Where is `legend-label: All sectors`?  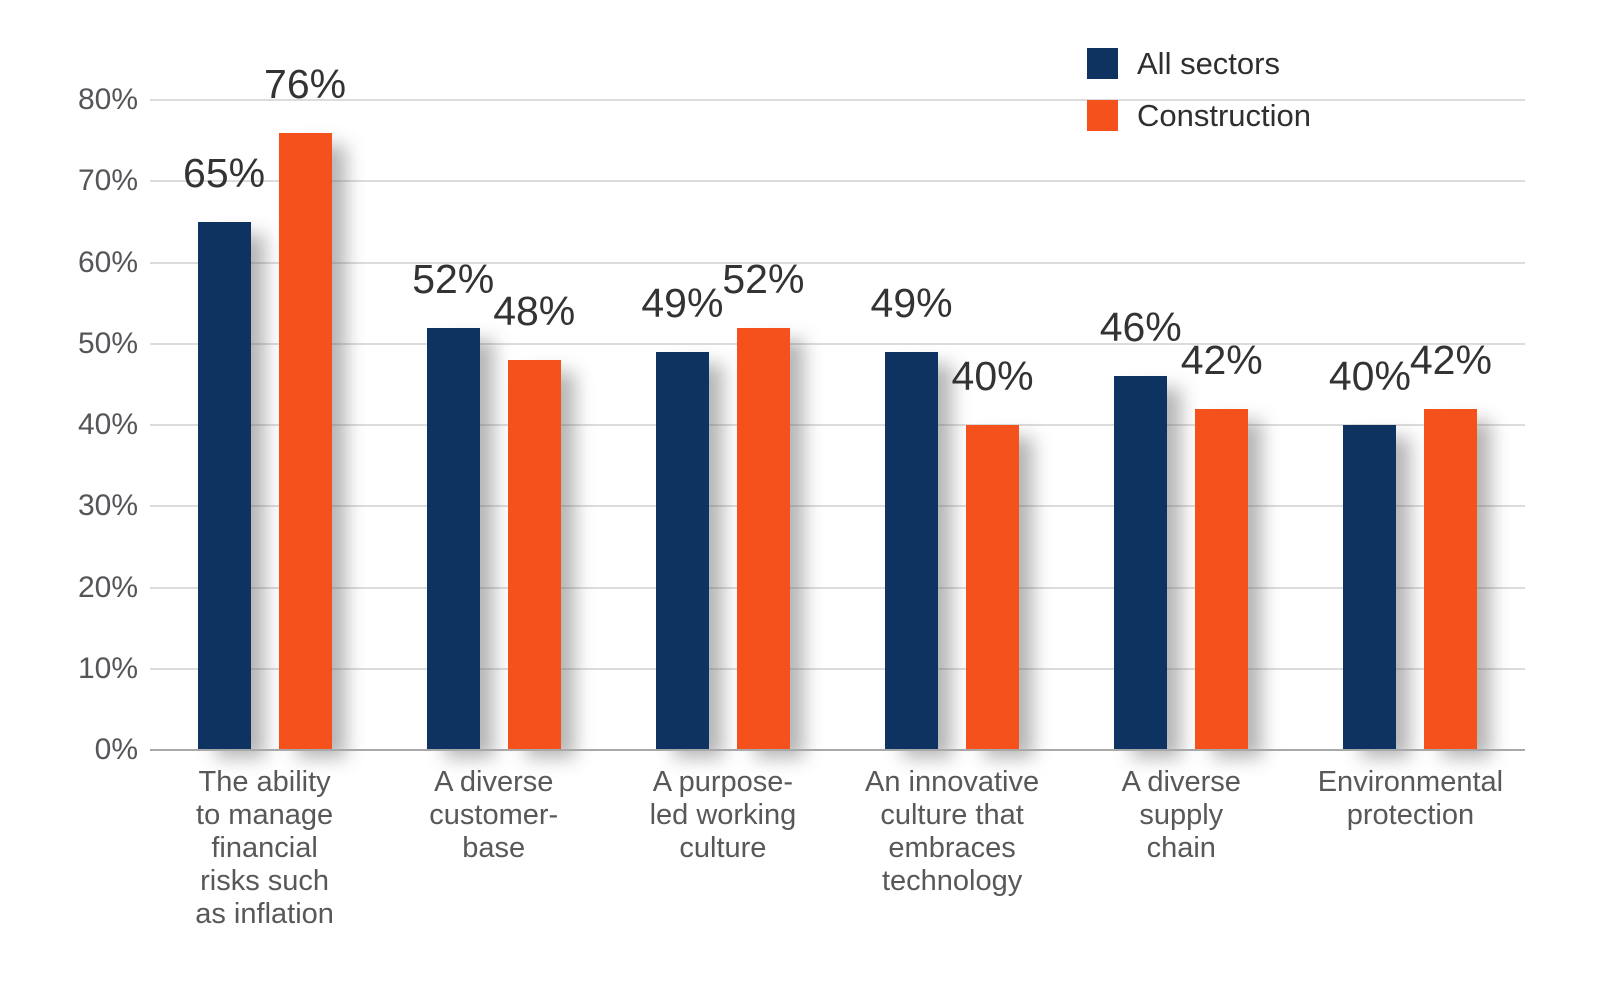
legend-label: All sectors is located at coordinates (1208, 63).